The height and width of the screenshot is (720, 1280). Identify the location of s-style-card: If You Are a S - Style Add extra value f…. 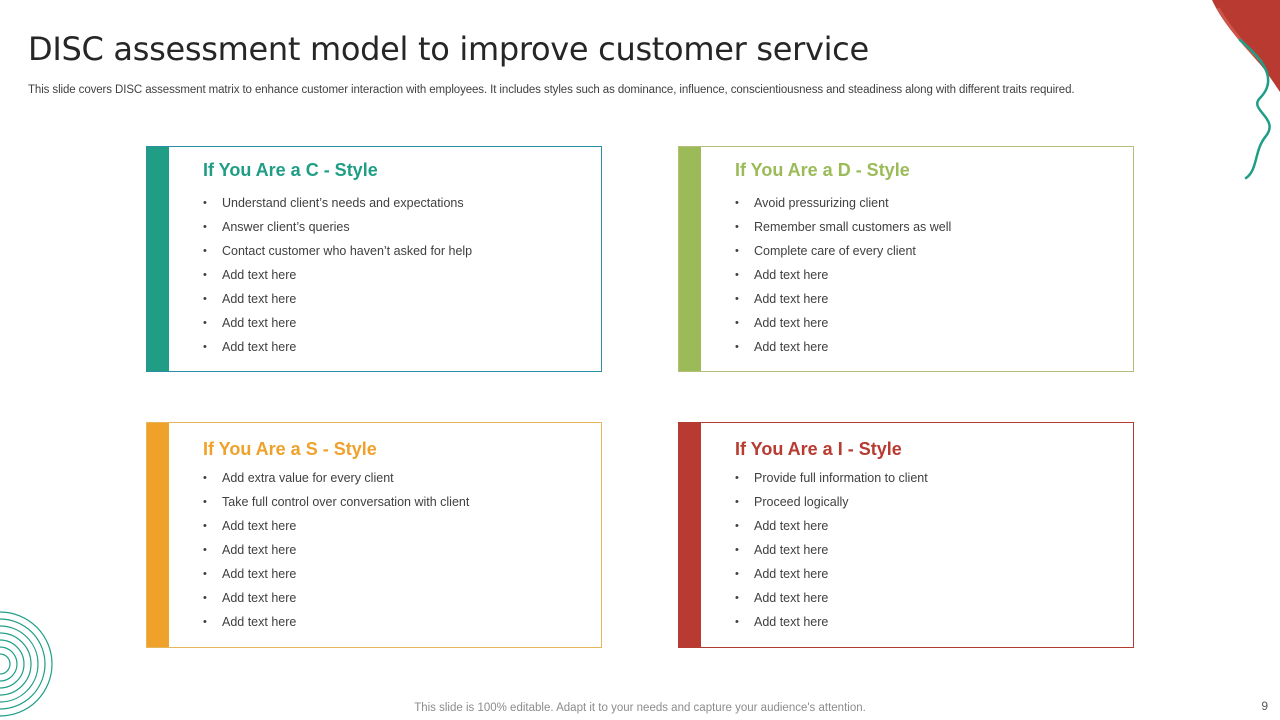
(374, 535).